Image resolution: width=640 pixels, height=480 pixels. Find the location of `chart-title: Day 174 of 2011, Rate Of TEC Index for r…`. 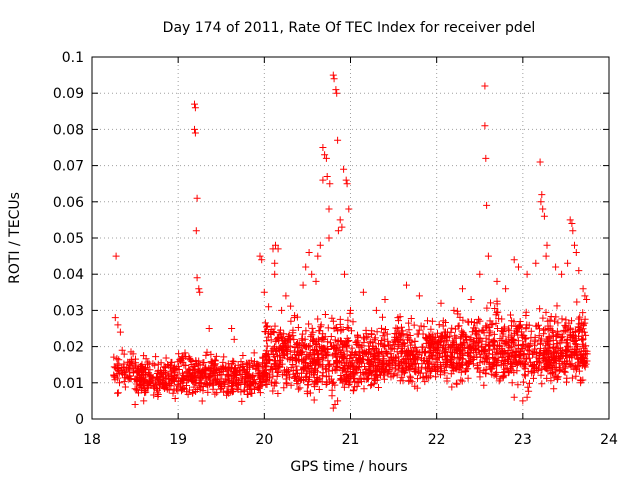

chart-title: Day 174 of 2011, Rate Of TEC Index for r… is located at coordinates (349, 28).